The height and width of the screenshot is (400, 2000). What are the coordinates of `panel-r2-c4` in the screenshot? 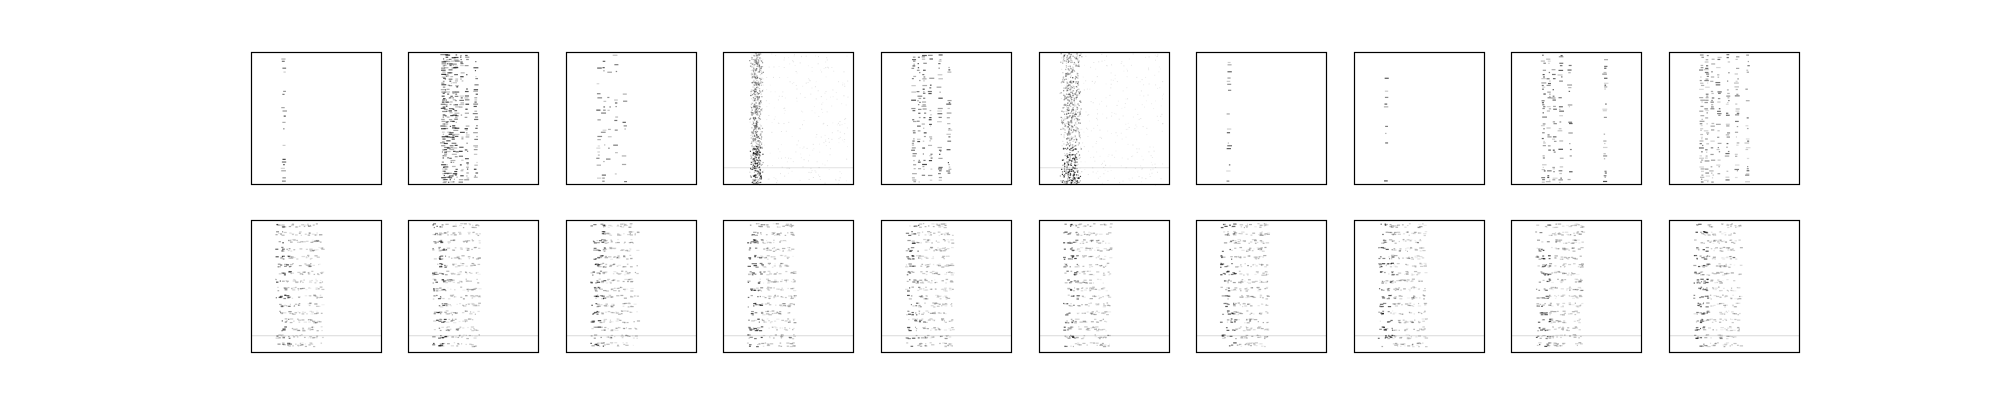 It's located at (788, 286).